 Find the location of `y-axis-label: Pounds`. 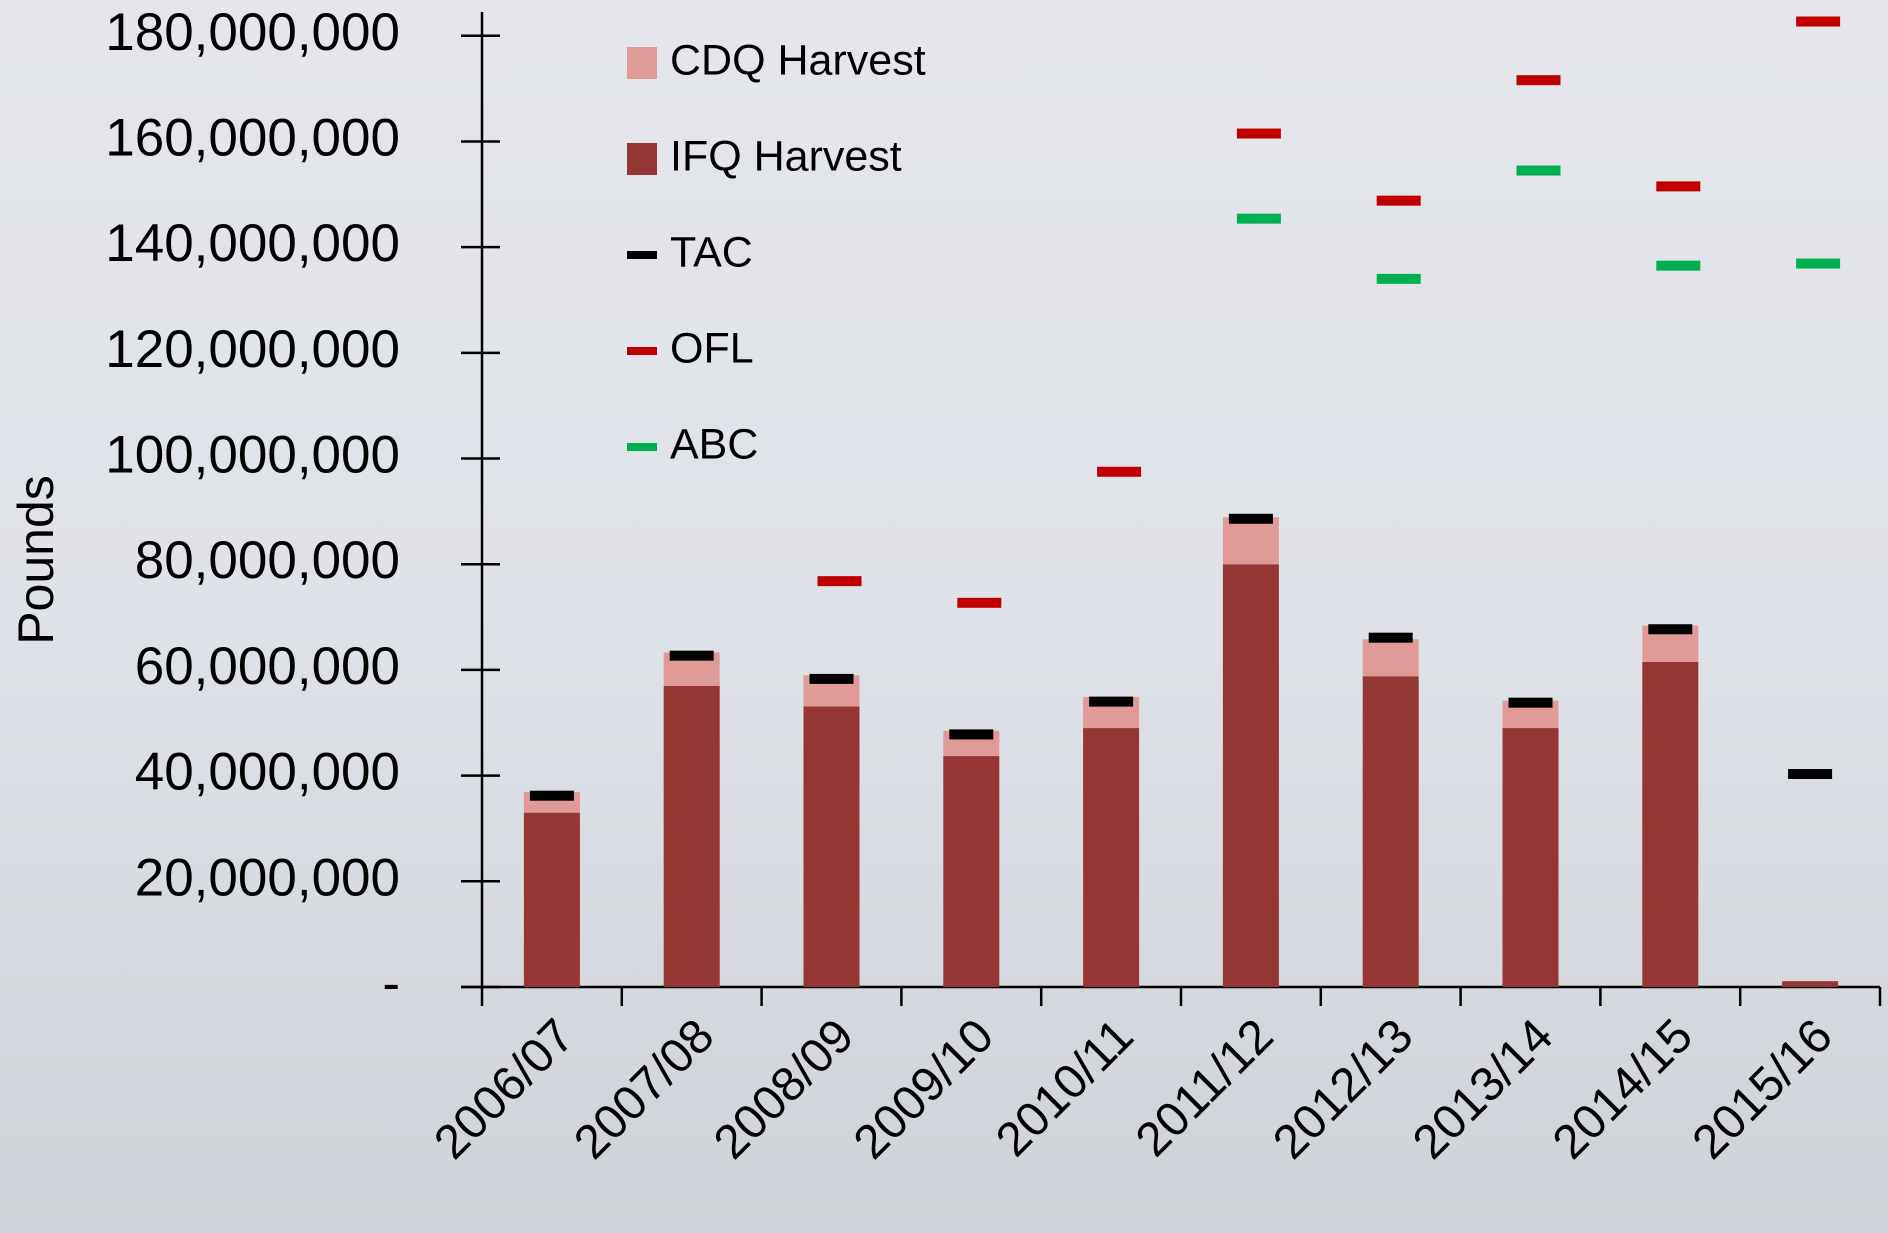

y-axis-label: Pounds is located at coordinates (36, 560).